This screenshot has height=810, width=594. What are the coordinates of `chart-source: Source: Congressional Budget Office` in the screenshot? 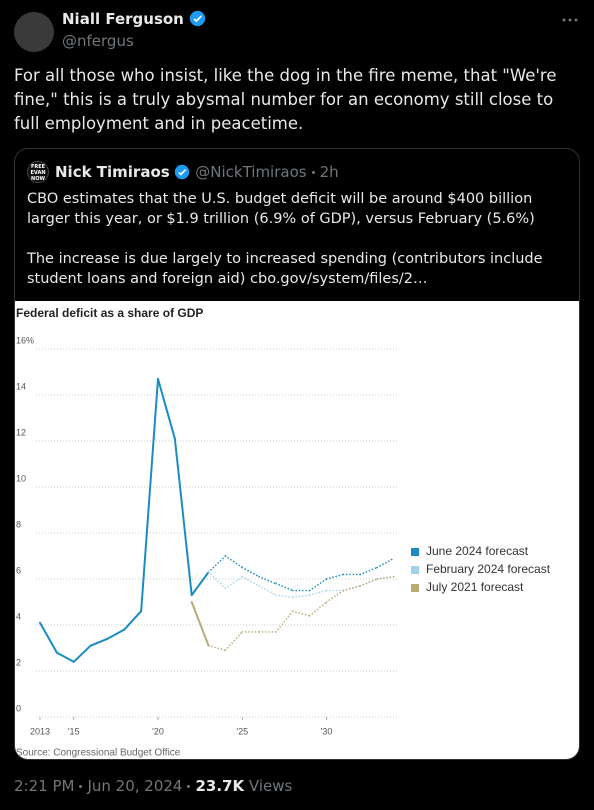 It's located at (98, 753).